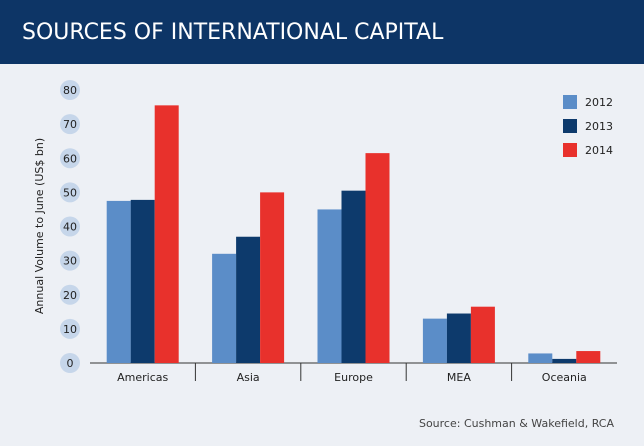 This screenshot has width=644, height=446. I want to click on y-tick-label: 50, so click(70, 192).